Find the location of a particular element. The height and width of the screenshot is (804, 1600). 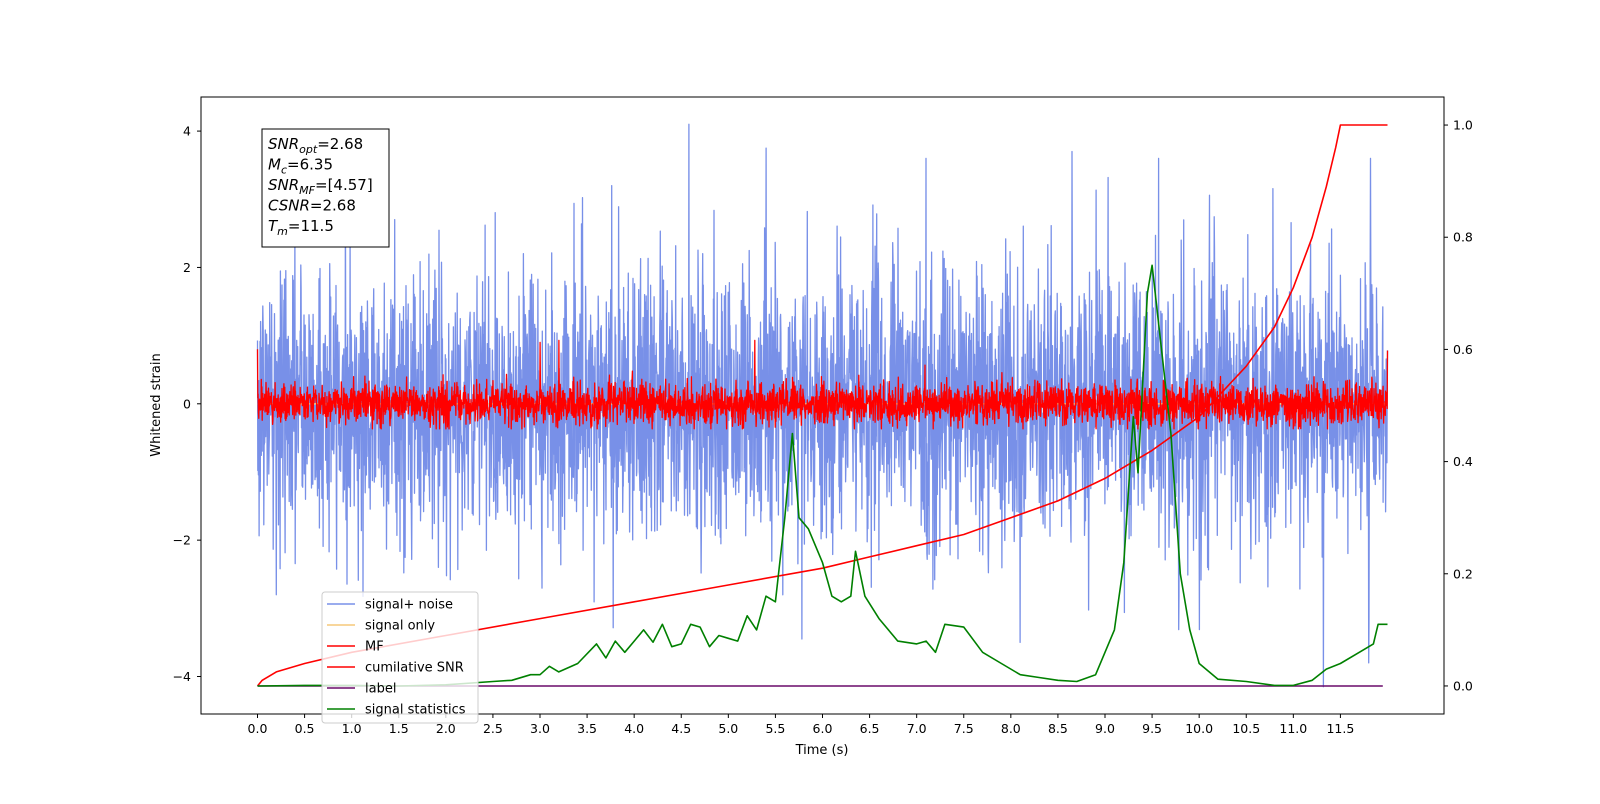

x-tick-label: 0.5 is located at coordinates (305, 728).